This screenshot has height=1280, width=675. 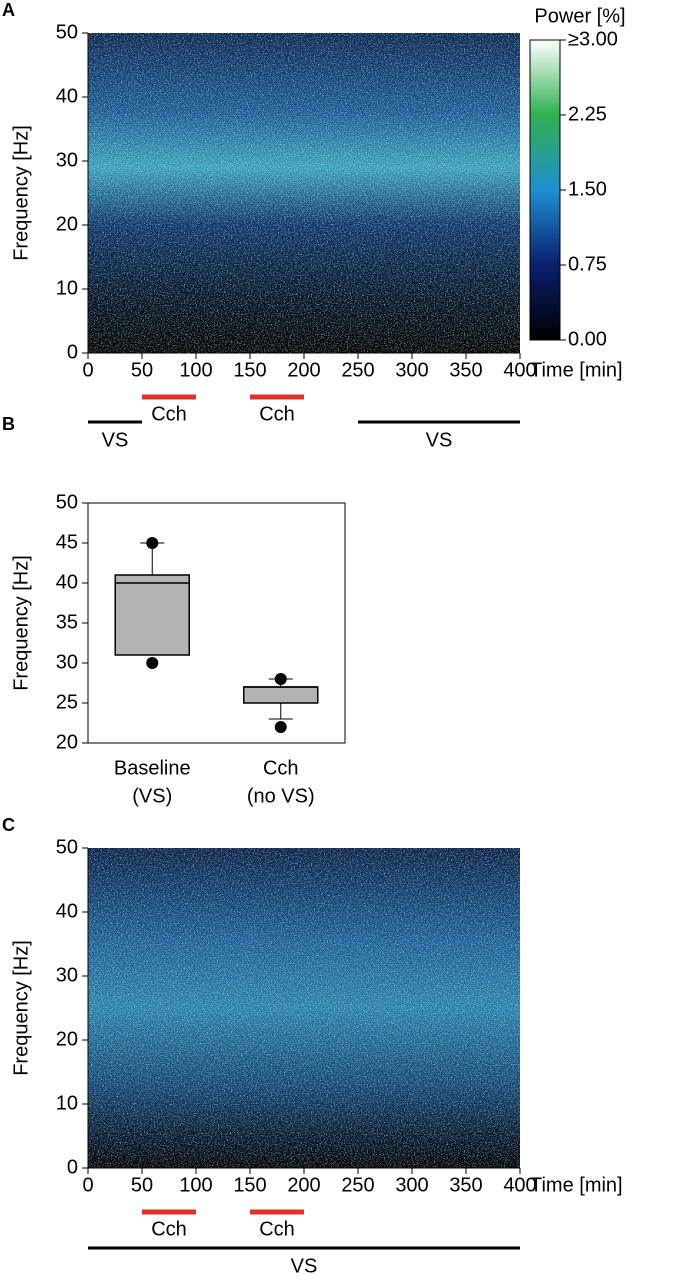 What do you see at coordinates (152, 796) in the screenshot?
I see `x-tick-label: (VS)` at bounding box center [152, 796].